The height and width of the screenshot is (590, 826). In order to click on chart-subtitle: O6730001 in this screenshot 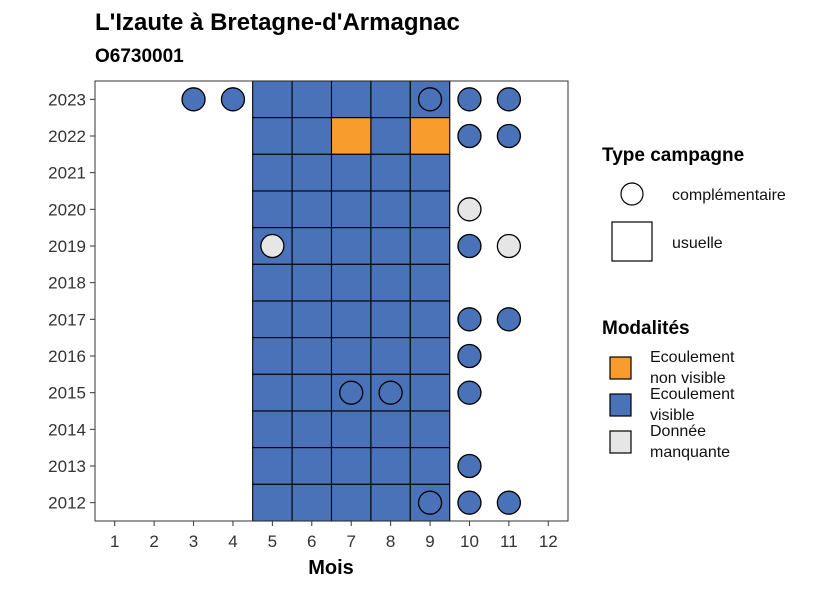, I will do `click(139, 56)`.